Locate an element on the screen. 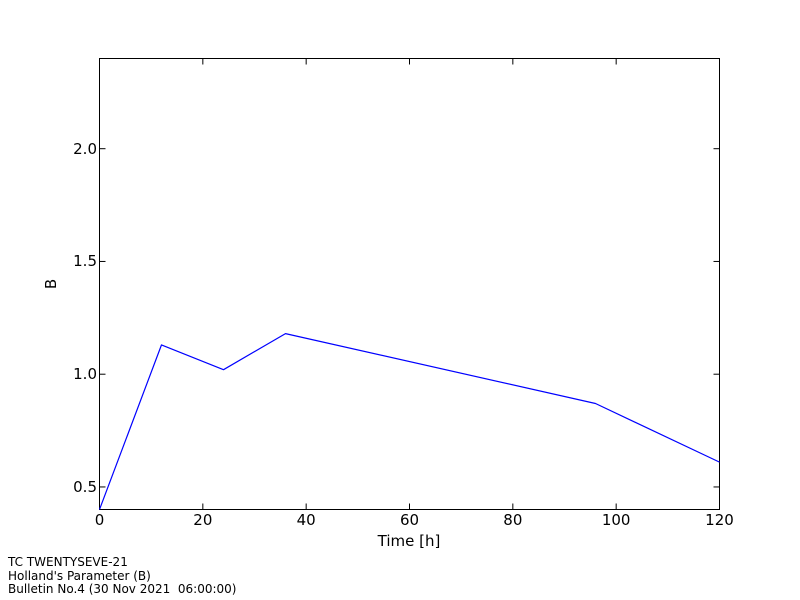 This screenshot has height=600, width=800. x-tick-label: 0 is located at coordinates (99, 520).